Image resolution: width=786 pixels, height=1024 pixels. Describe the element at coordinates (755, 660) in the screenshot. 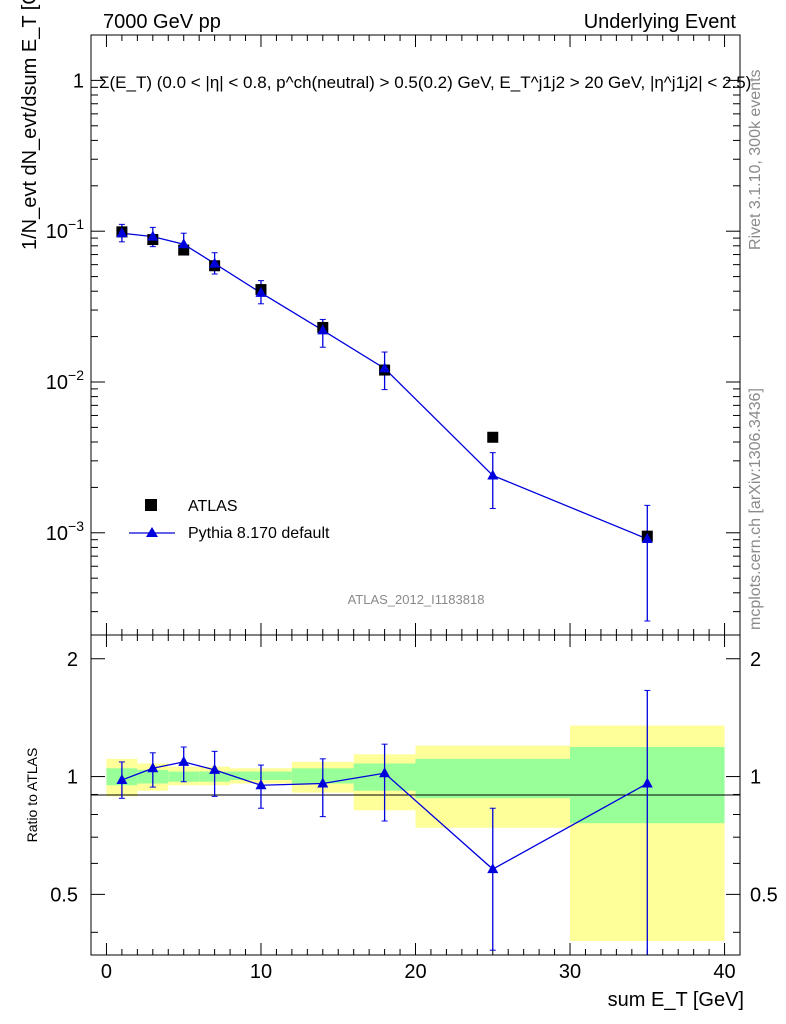

I see `ratio-y-tick-label-right: 2` at that location.